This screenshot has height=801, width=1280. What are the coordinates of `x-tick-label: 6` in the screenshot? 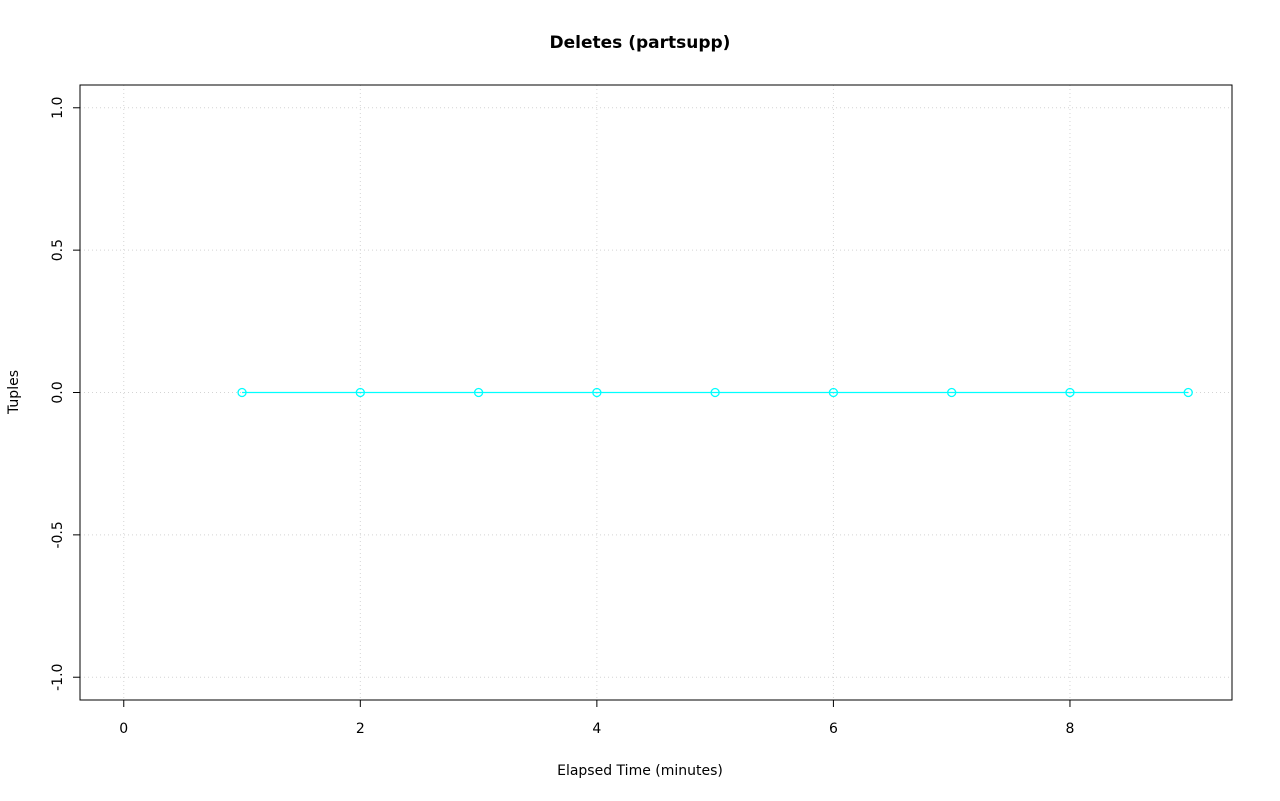 It's located at (833, 729).